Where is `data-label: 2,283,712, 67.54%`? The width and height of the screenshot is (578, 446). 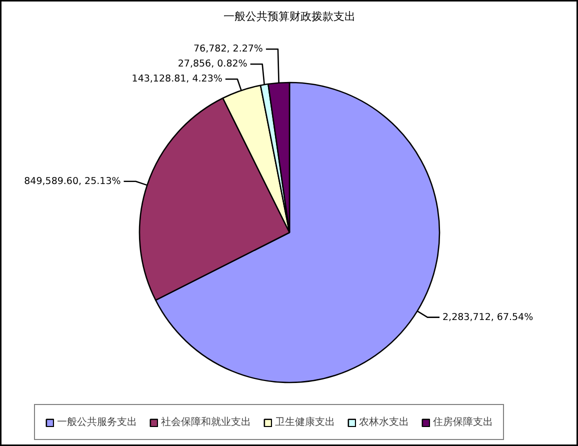 data-label: 2,283,712, 67.54% is located at coordinates (488, 317).